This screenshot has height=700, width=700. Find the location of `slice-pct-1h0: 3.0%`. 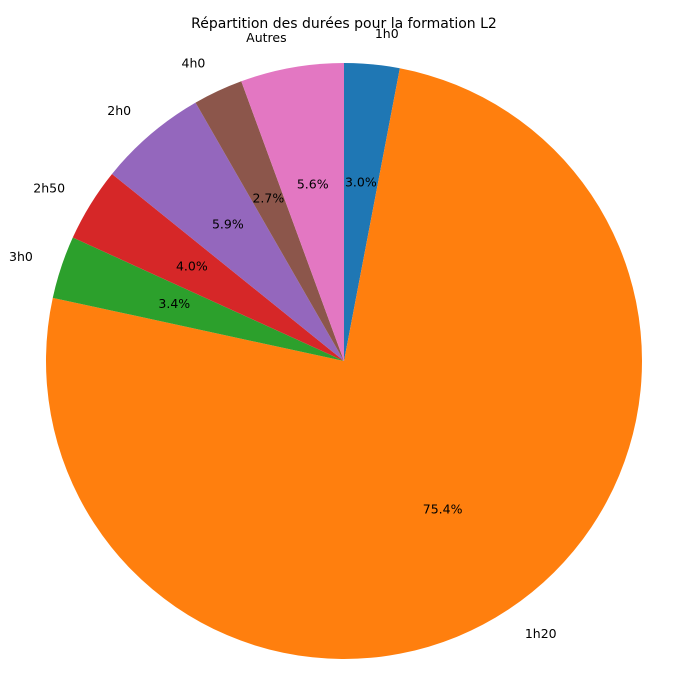

slice-pct-1h0: 3.0% is located at coordinates (361, 181).